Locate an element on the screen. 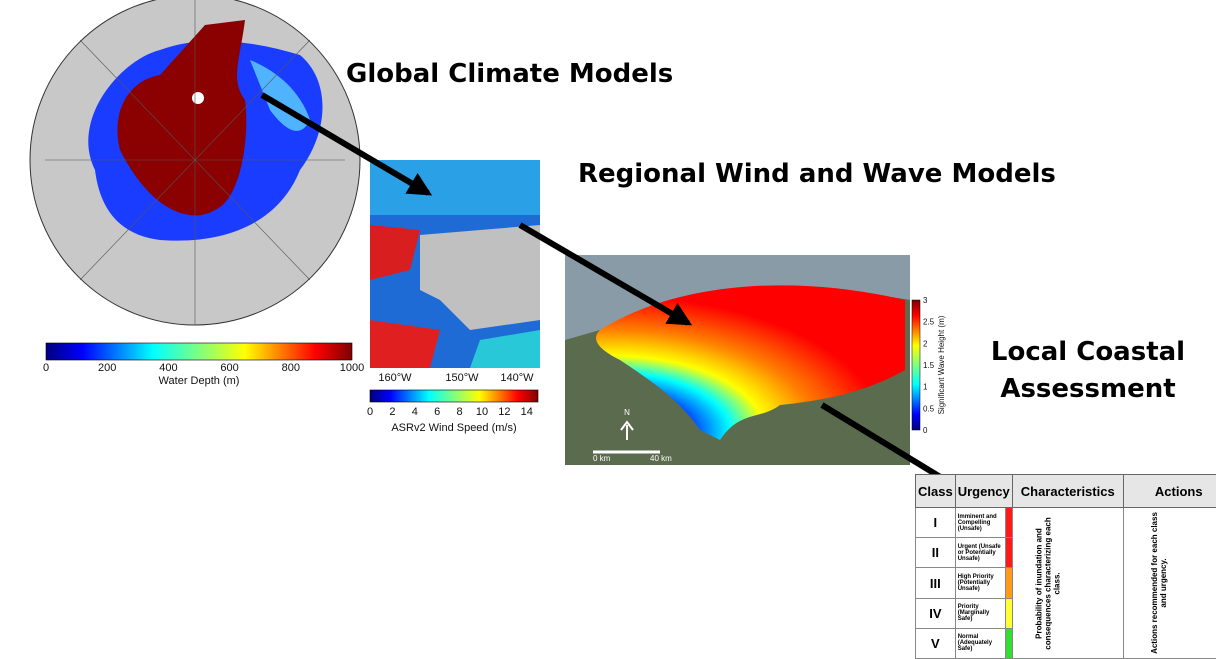 The image size is (1216, 659). colorbar-tick-label: 3 is located at coordinates (925, 300).